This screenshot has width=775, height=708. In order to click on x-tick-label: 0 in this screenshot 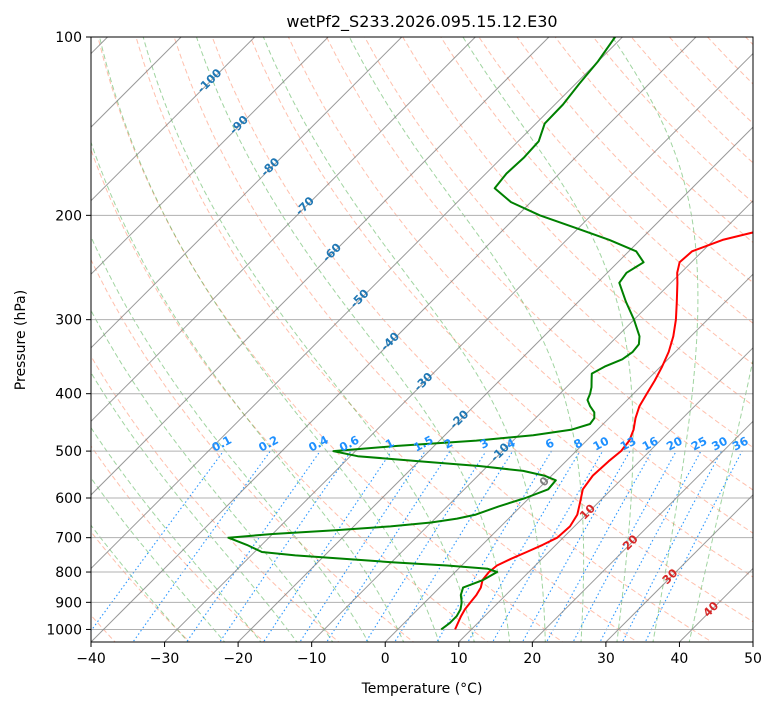, I will do `click(385, 659)`.